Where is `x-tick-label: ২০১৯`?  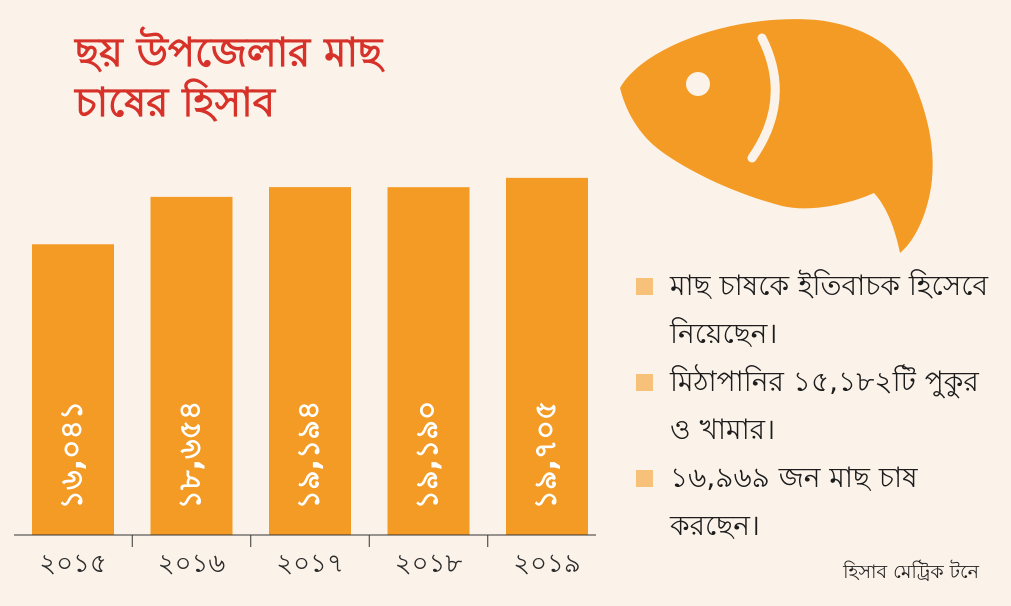
x-tick-label: ২০১৯ is located at coordinates (547, 564).